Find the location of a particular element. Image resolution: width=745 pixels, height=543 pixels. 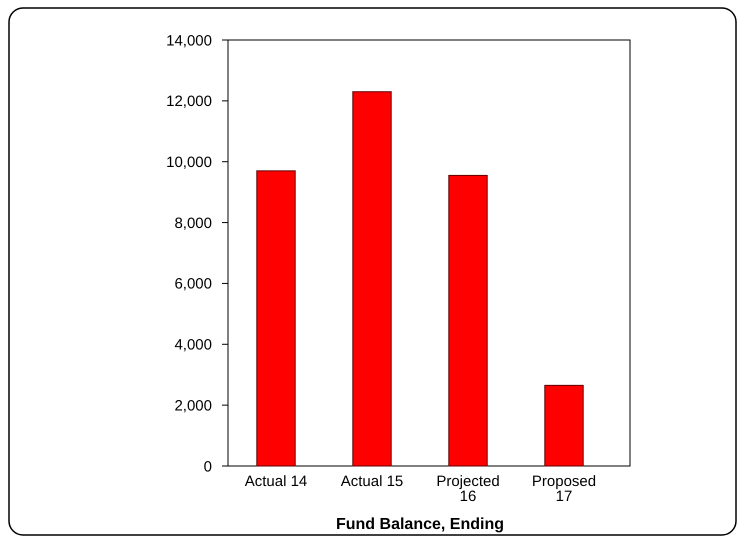

x-tick-label: Projected 16 is located at coordinates (468, 489).